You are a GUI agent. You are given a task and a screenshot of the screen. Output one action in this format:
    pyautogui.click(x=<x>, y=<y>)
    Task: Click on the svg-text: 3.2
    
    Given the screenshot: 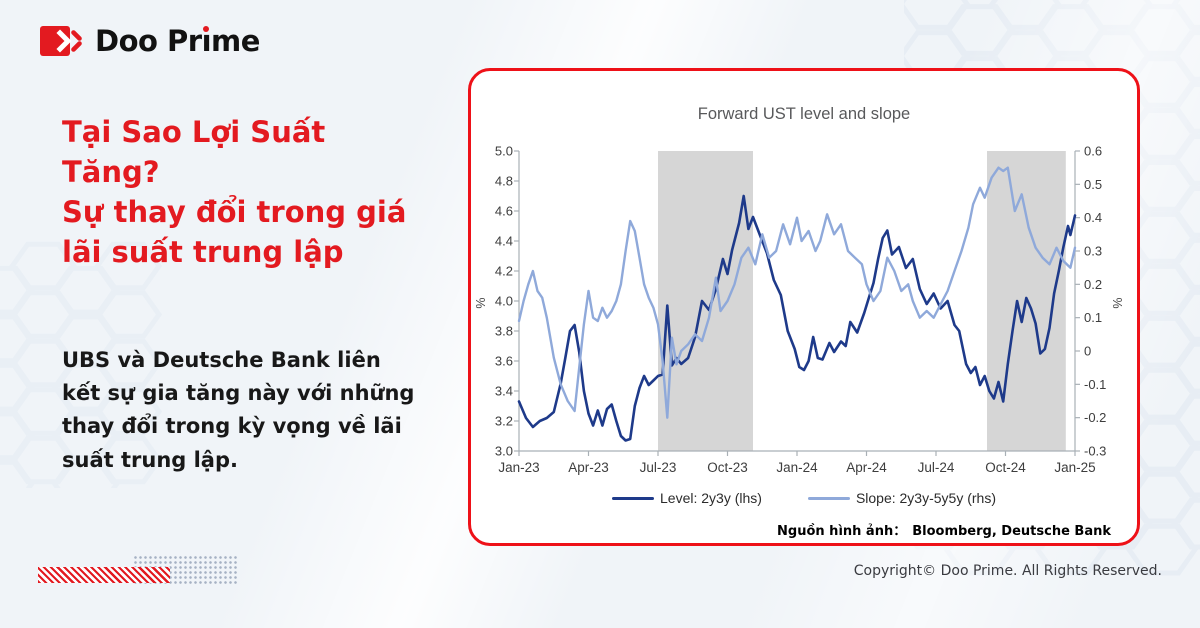 What is the action you would take?
    pyautogui.click(x=504, y=421)
    